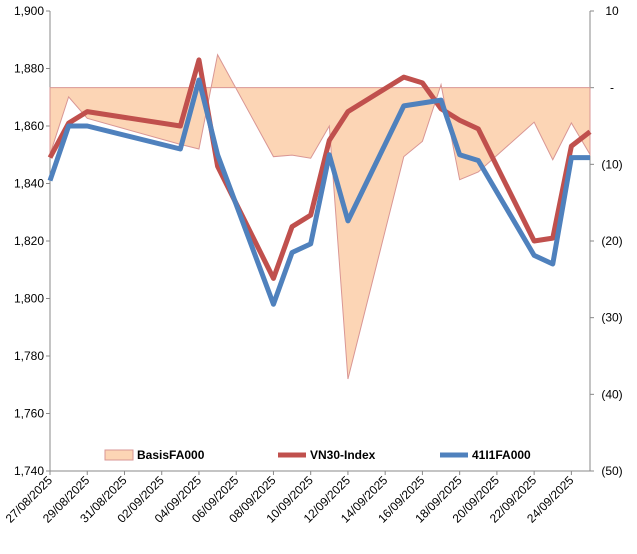  Describe the element at coordinates (119, 455) in the screenshot. I see `legend-swatch` at that location.